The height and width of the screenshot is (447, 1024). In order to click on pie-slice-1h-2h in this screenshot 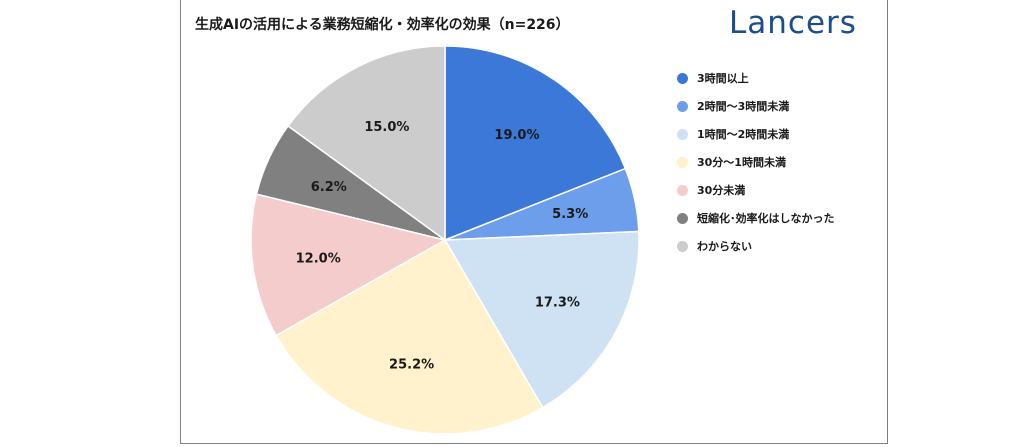, I will do `click(541, 319)`.